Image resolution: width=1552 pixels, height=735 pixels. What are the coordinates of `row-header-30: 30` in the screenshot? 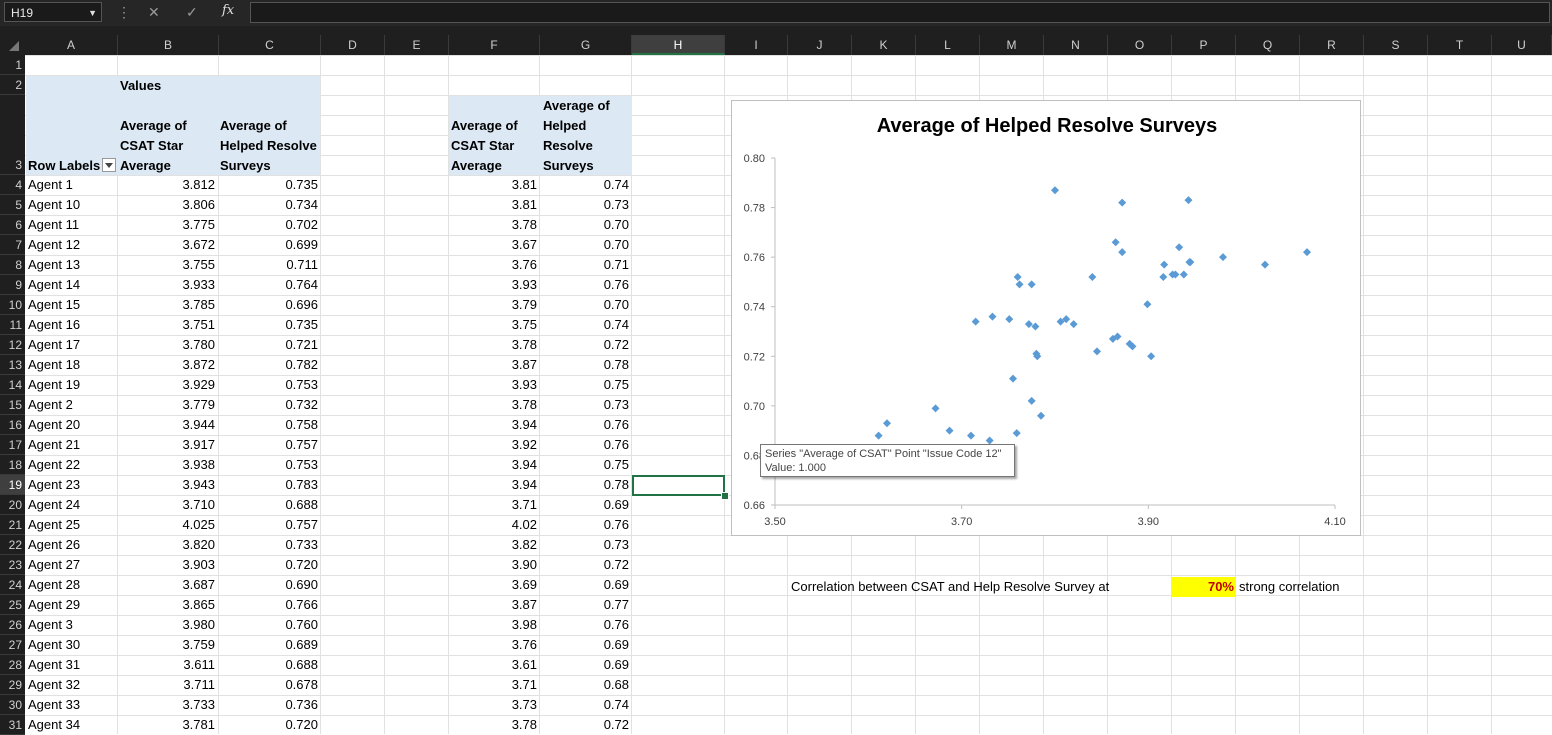 It's located at (12, 705).